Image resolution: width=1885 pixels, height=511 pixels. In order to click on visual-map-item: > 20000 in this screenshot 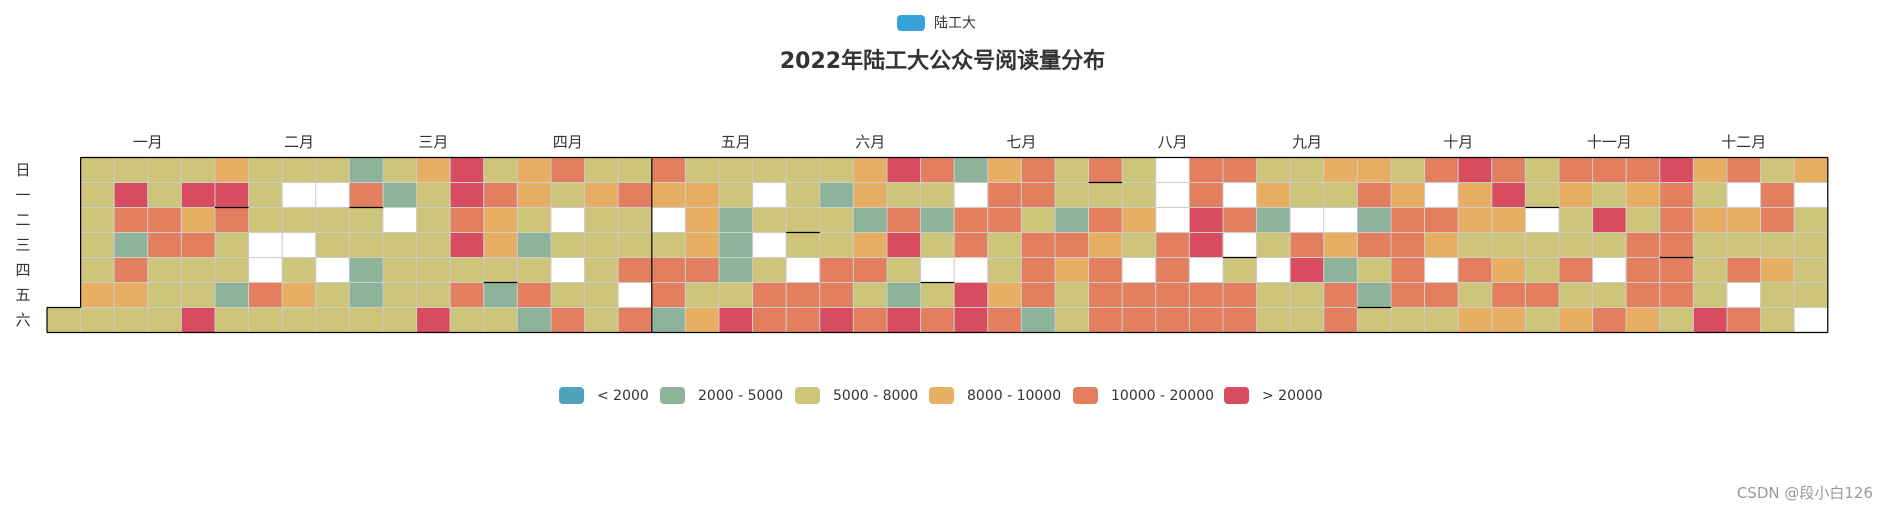, I will do `click(1273, 395)`.